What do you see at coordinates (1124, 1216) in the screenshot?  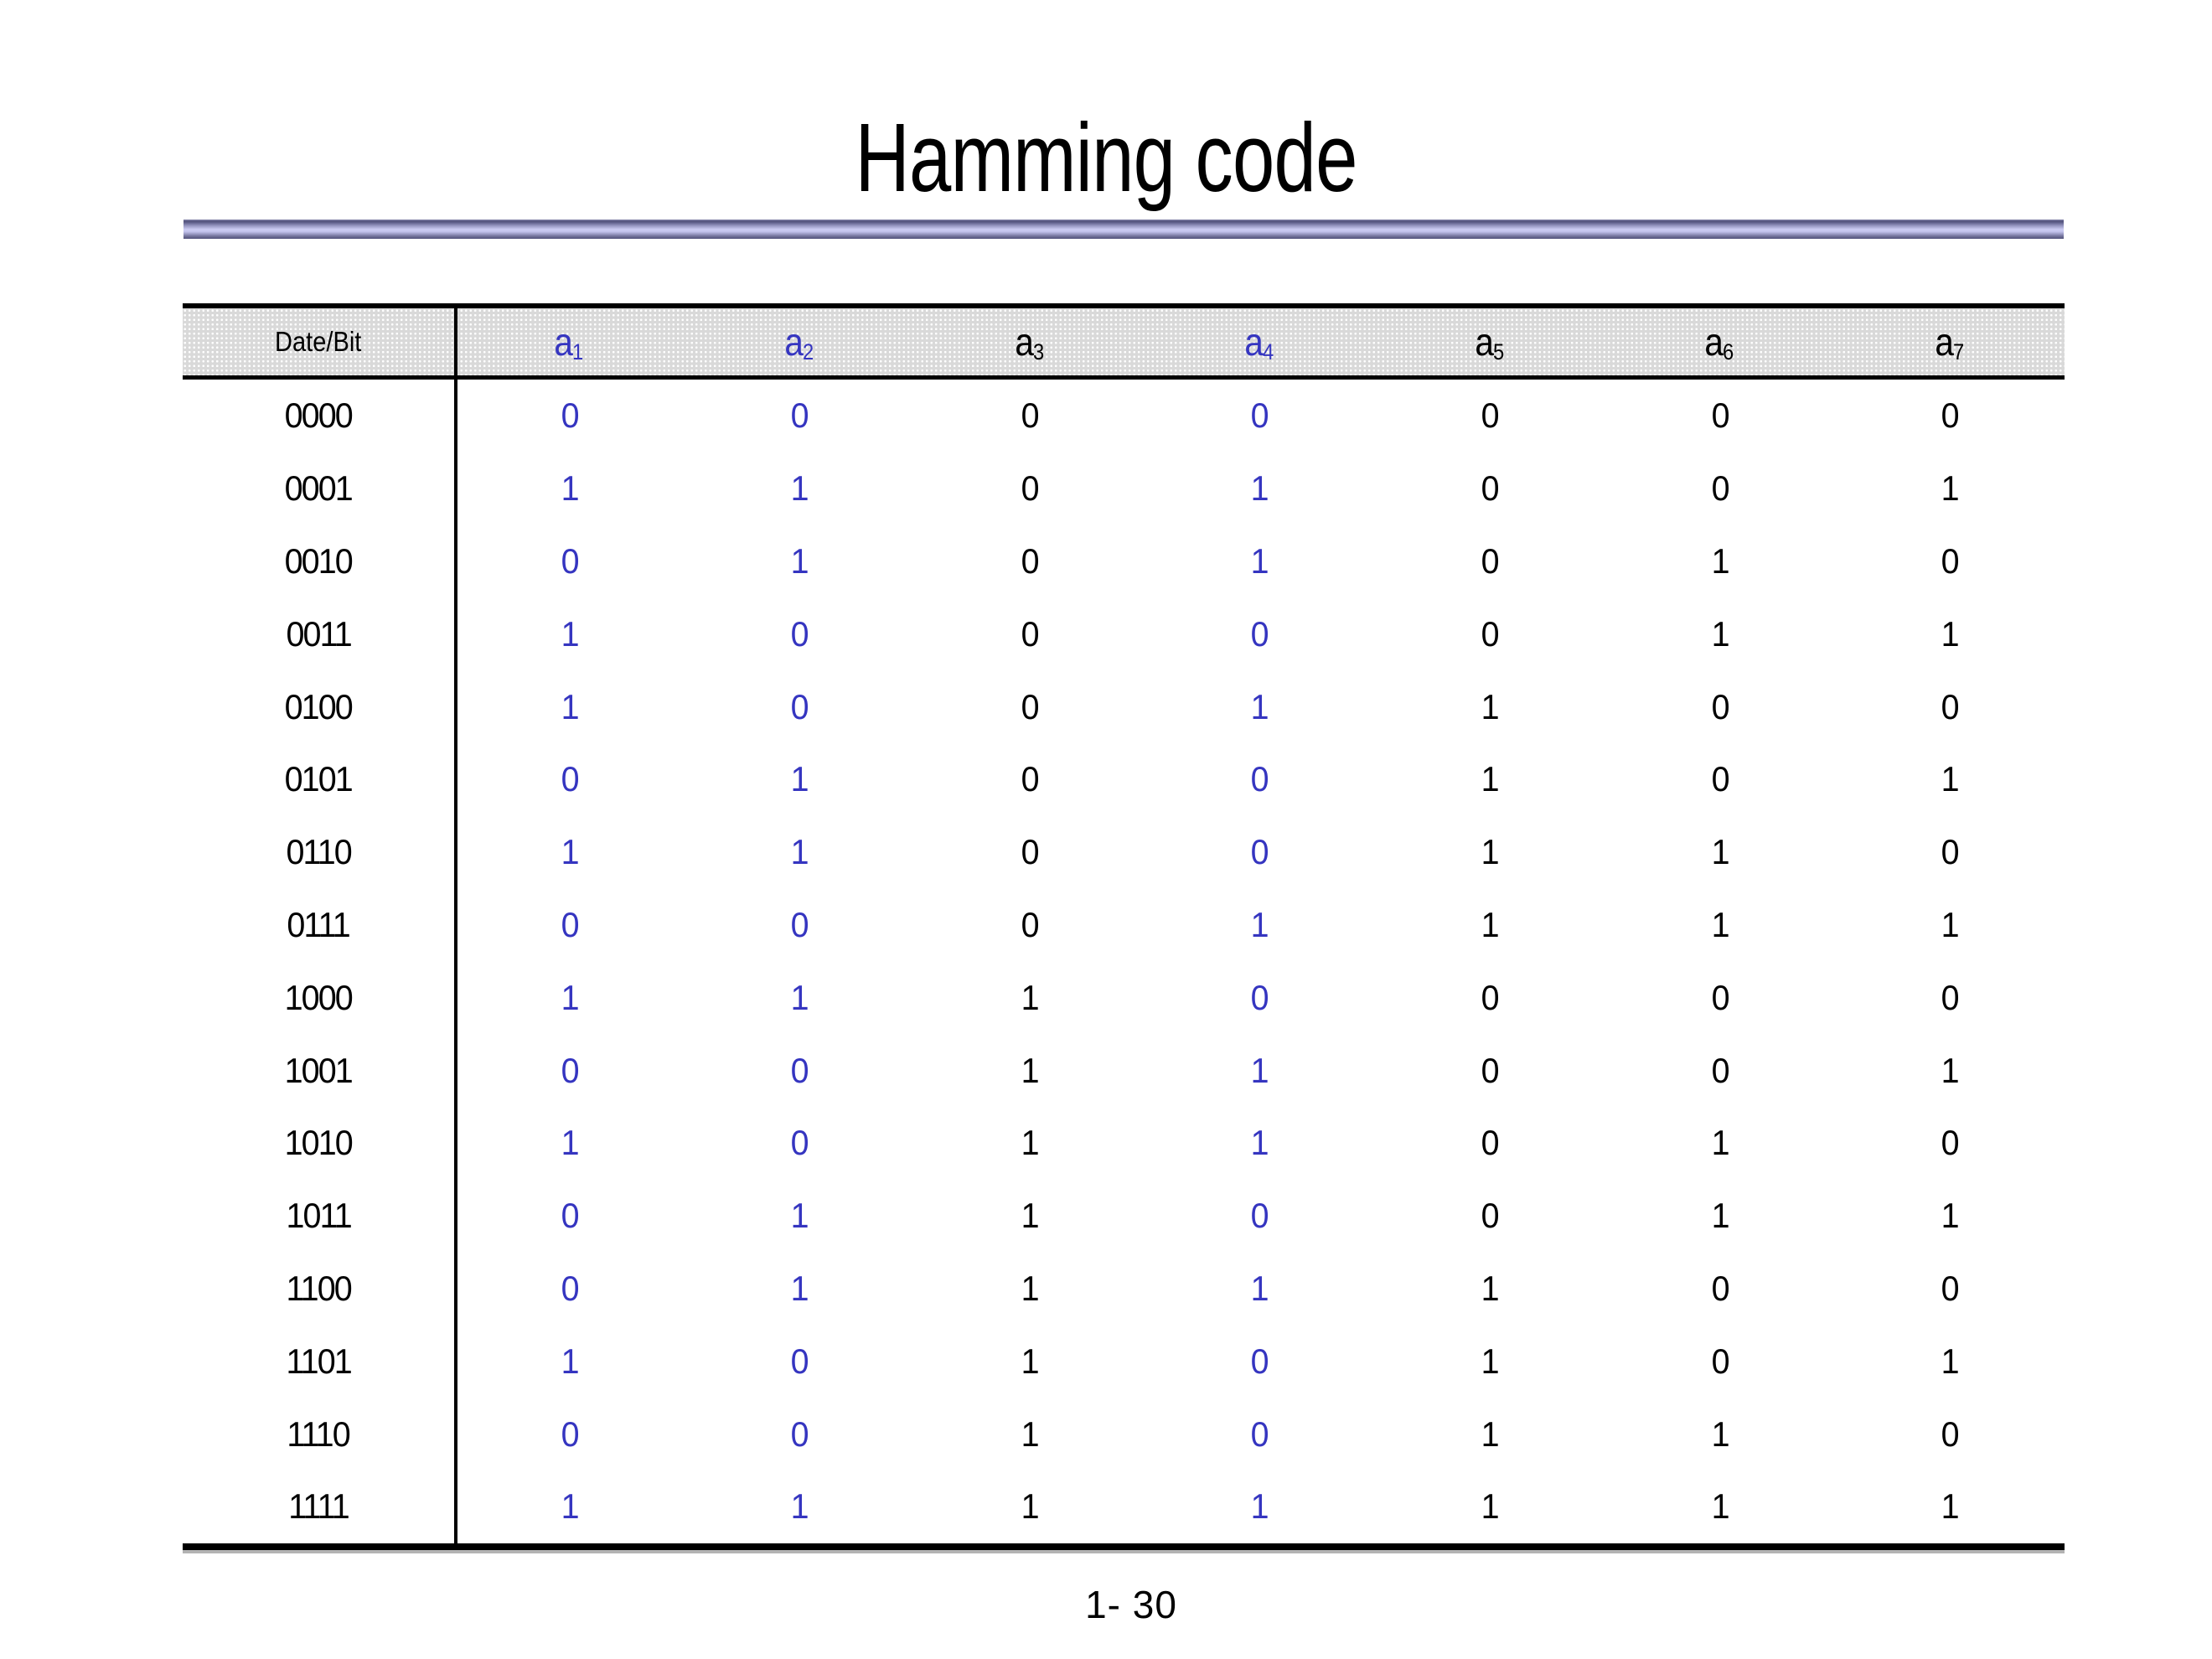 I see `table-row: 1011 0 1 1 0 0 1 1` at bounding box center [1124, 1216].